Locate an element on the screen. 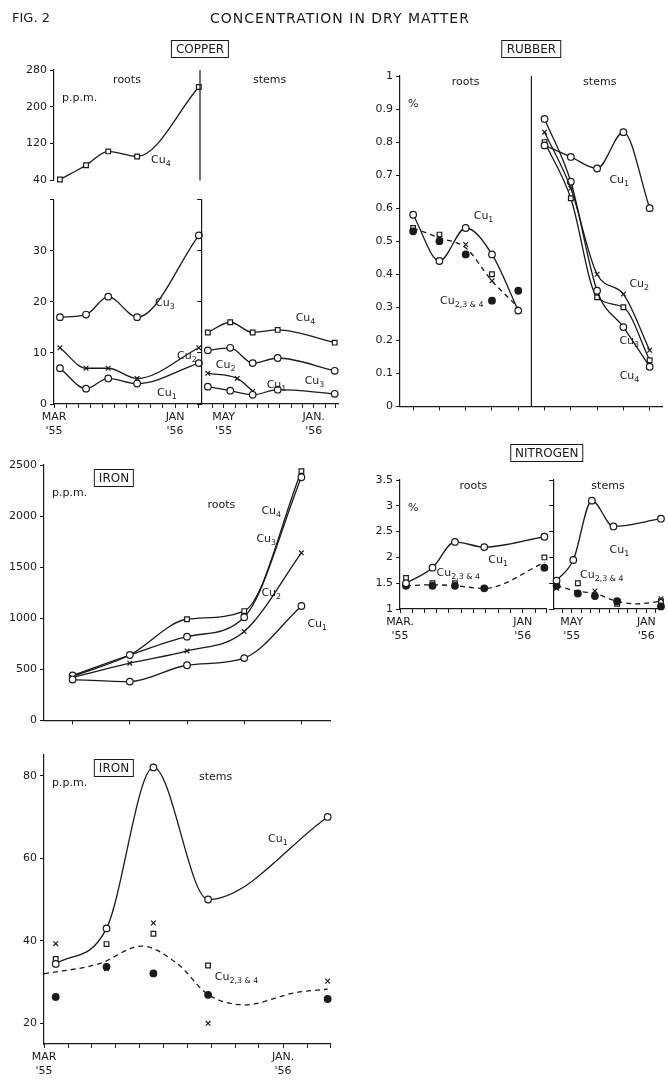 Image resolution: width=668 pixels, height=1085 pixels. y-tick-label: 0.8 is located at coordinates (384, 141).